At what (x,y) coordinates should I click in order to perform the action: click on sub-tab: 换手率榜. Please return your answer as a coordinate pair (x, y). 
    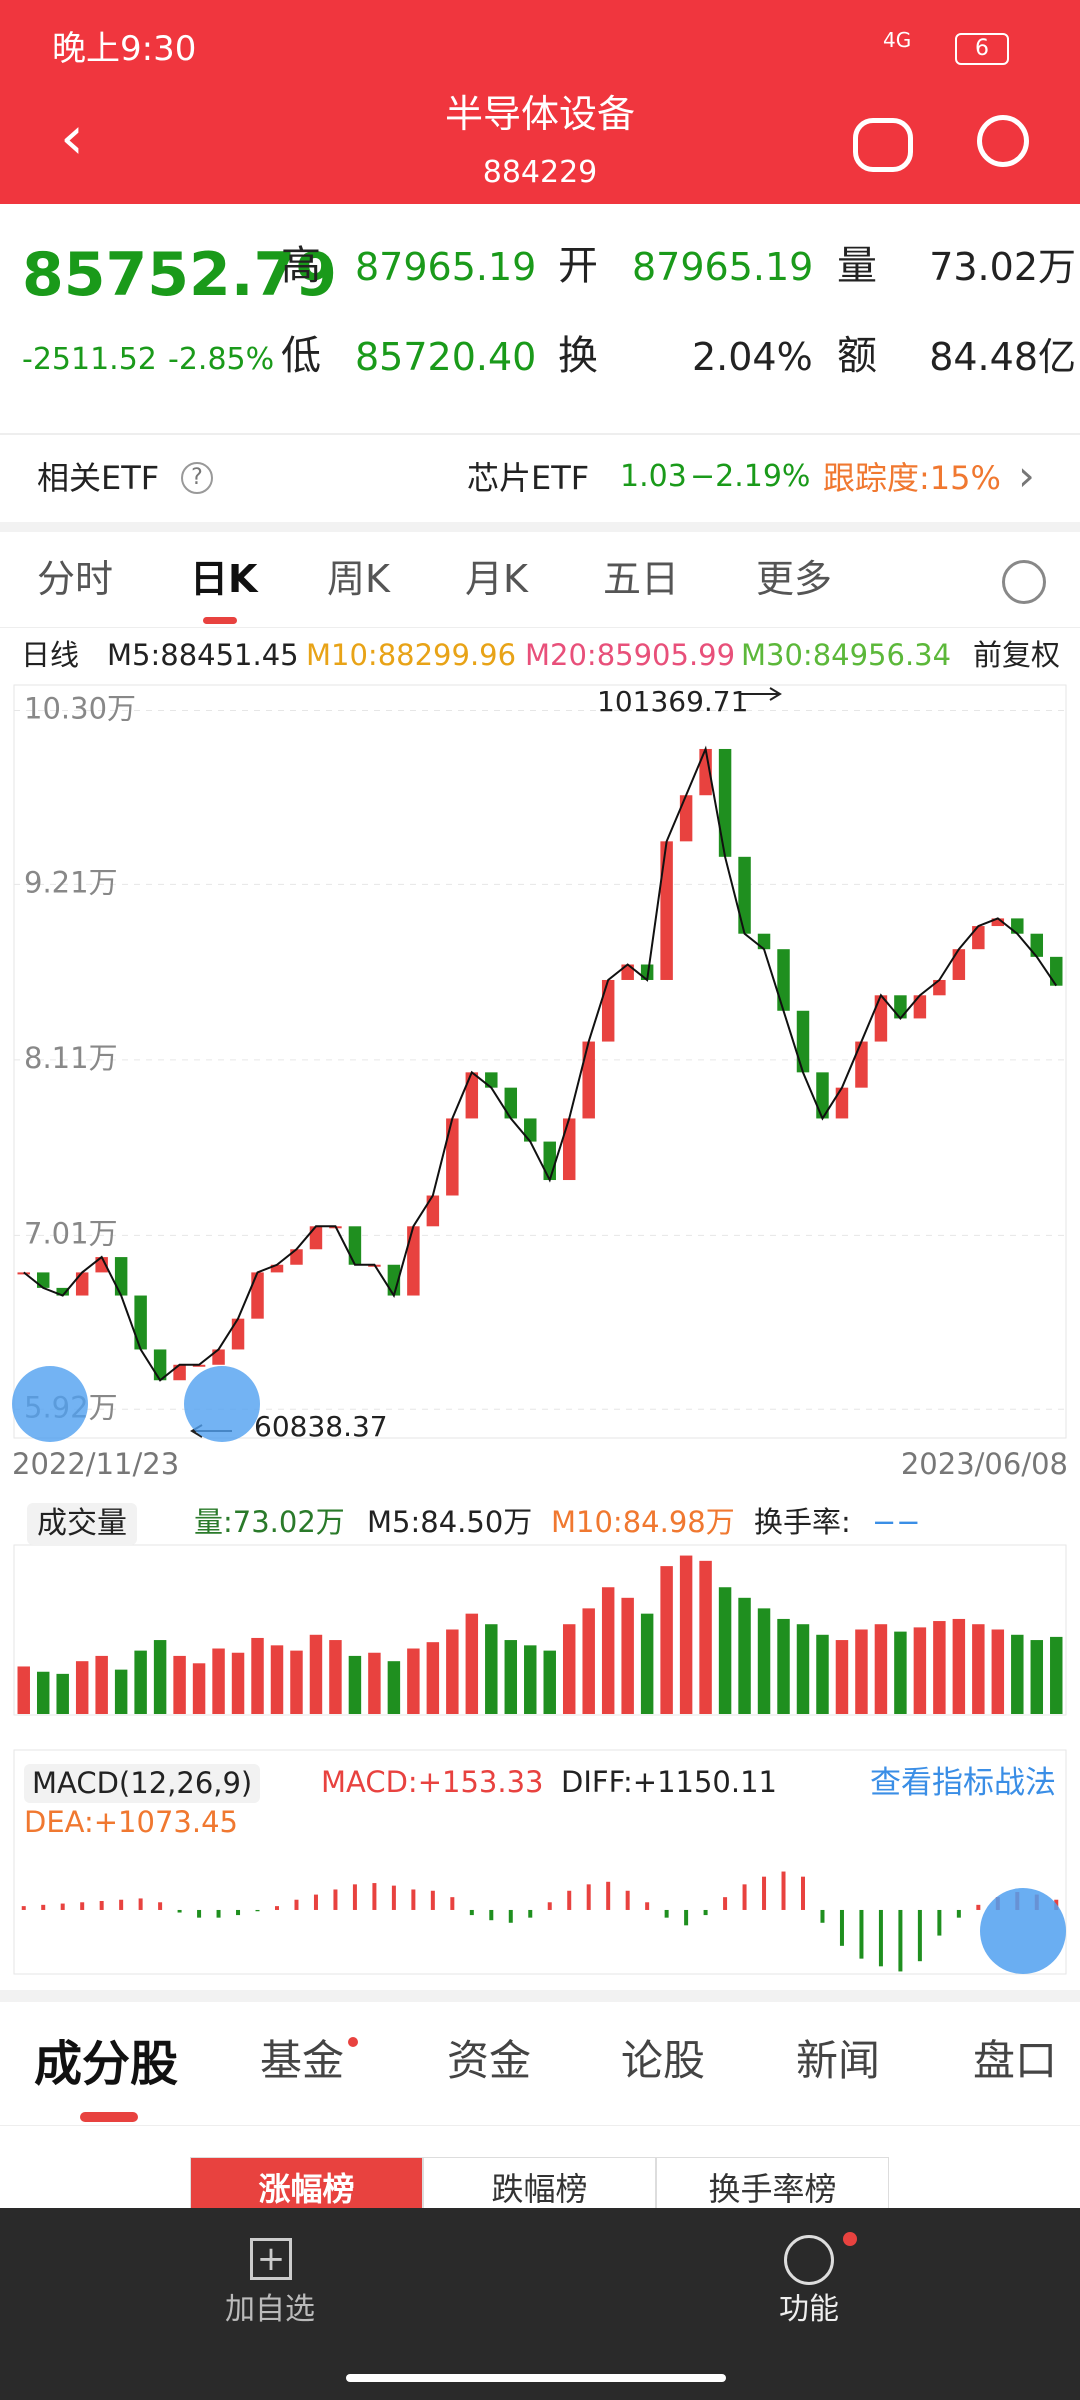
    Looking at the image, I should click on (772, 2183).